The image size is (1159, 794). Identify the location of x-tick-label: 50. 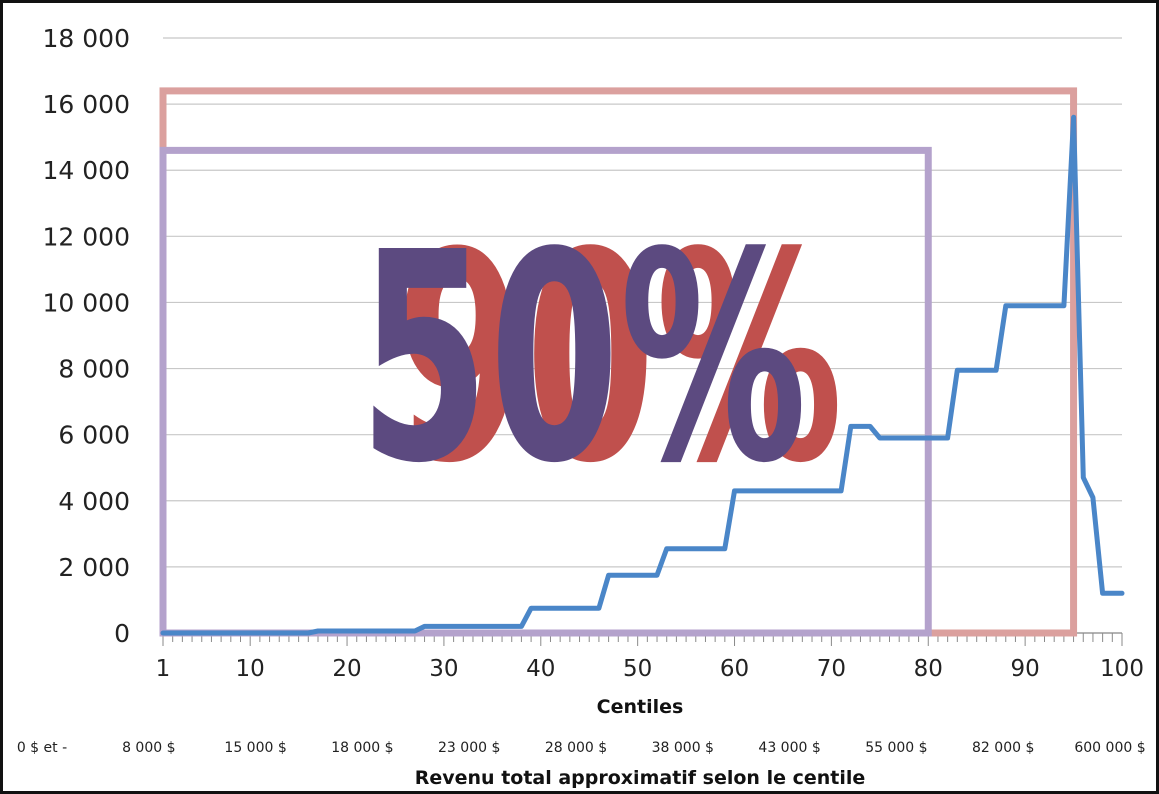
(637, 669).